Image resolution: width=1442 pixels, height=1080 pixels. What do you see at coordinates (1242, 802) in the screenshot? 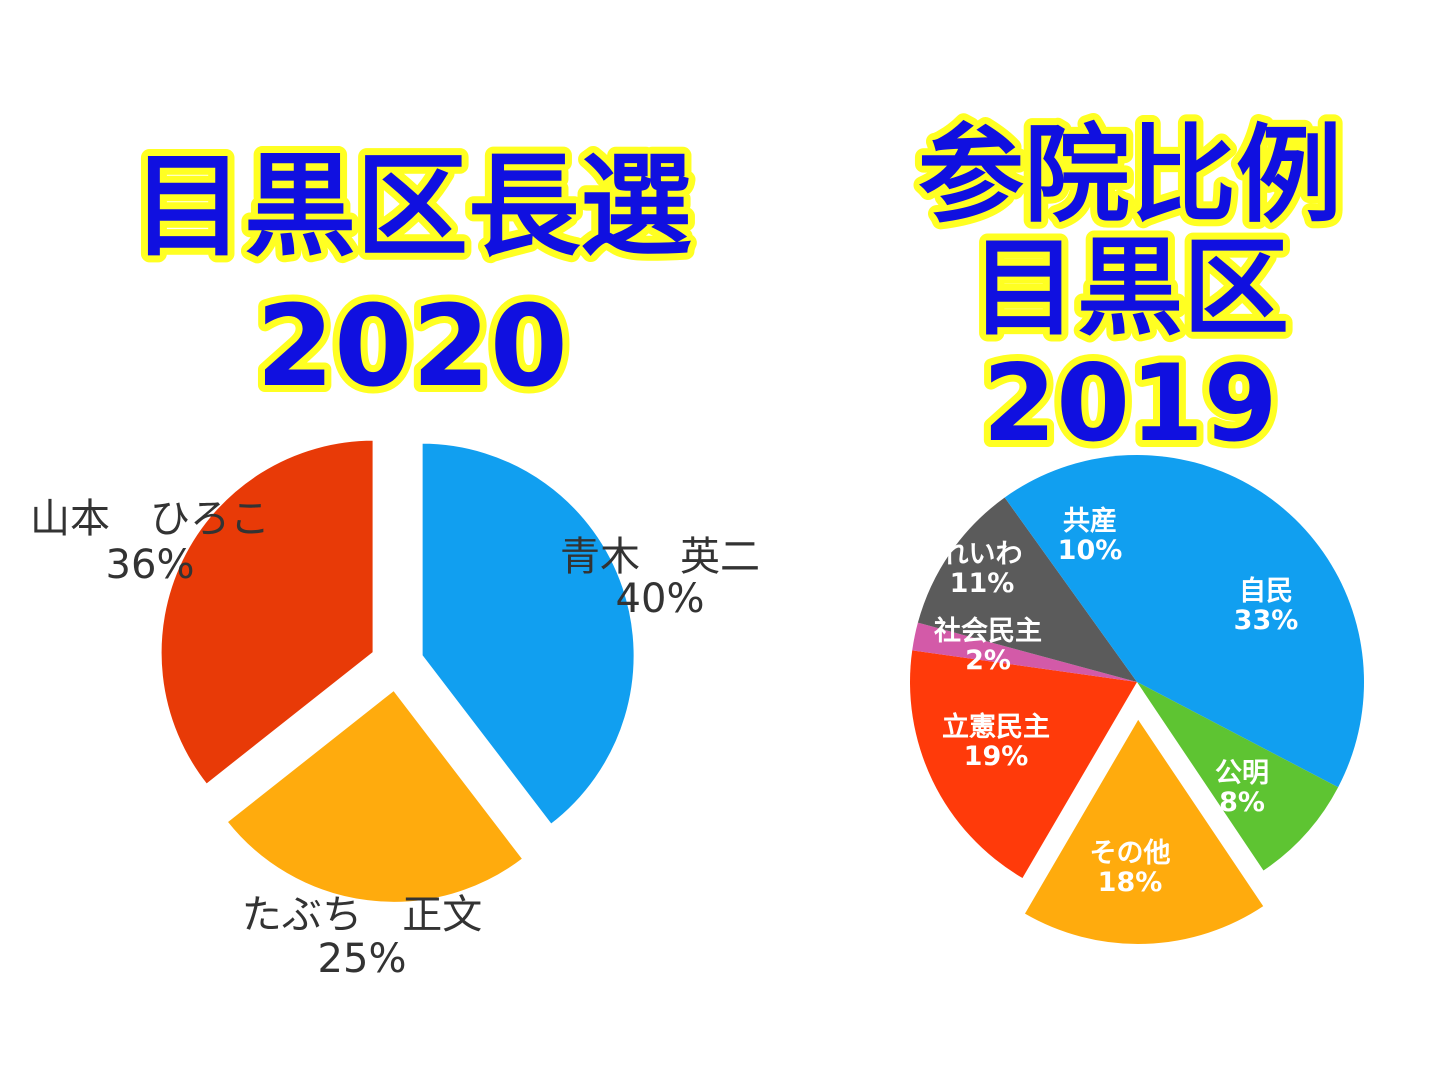
I see `slice-value-label: 8%` at bounding box center [1242, 802].